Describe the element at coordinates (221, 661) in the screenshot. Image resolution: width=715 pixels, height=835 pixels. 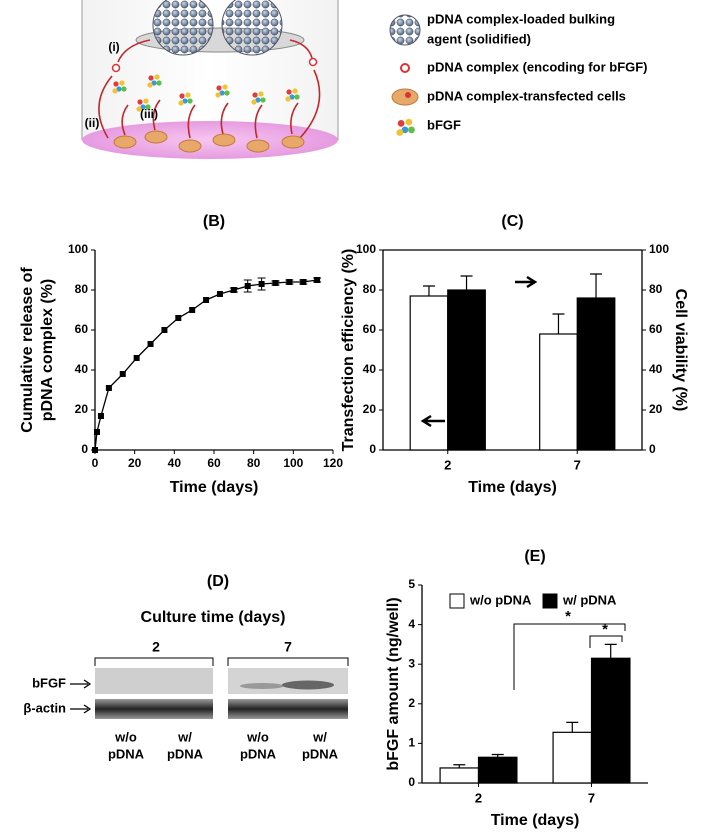
I see `bracket` at that location.